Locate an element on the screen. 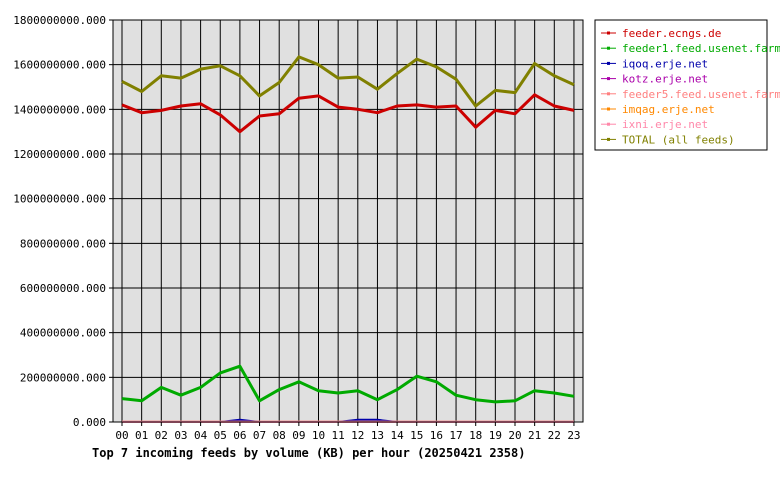 The height and width of the screenshot is (485, 780). x-tick-label: 07 is located at coordinates (259, 435).